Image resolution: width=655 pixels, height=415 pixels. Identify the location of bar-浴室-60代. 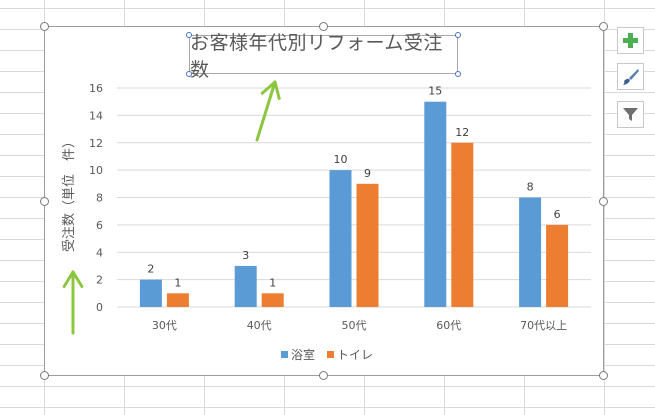
(435, 204).